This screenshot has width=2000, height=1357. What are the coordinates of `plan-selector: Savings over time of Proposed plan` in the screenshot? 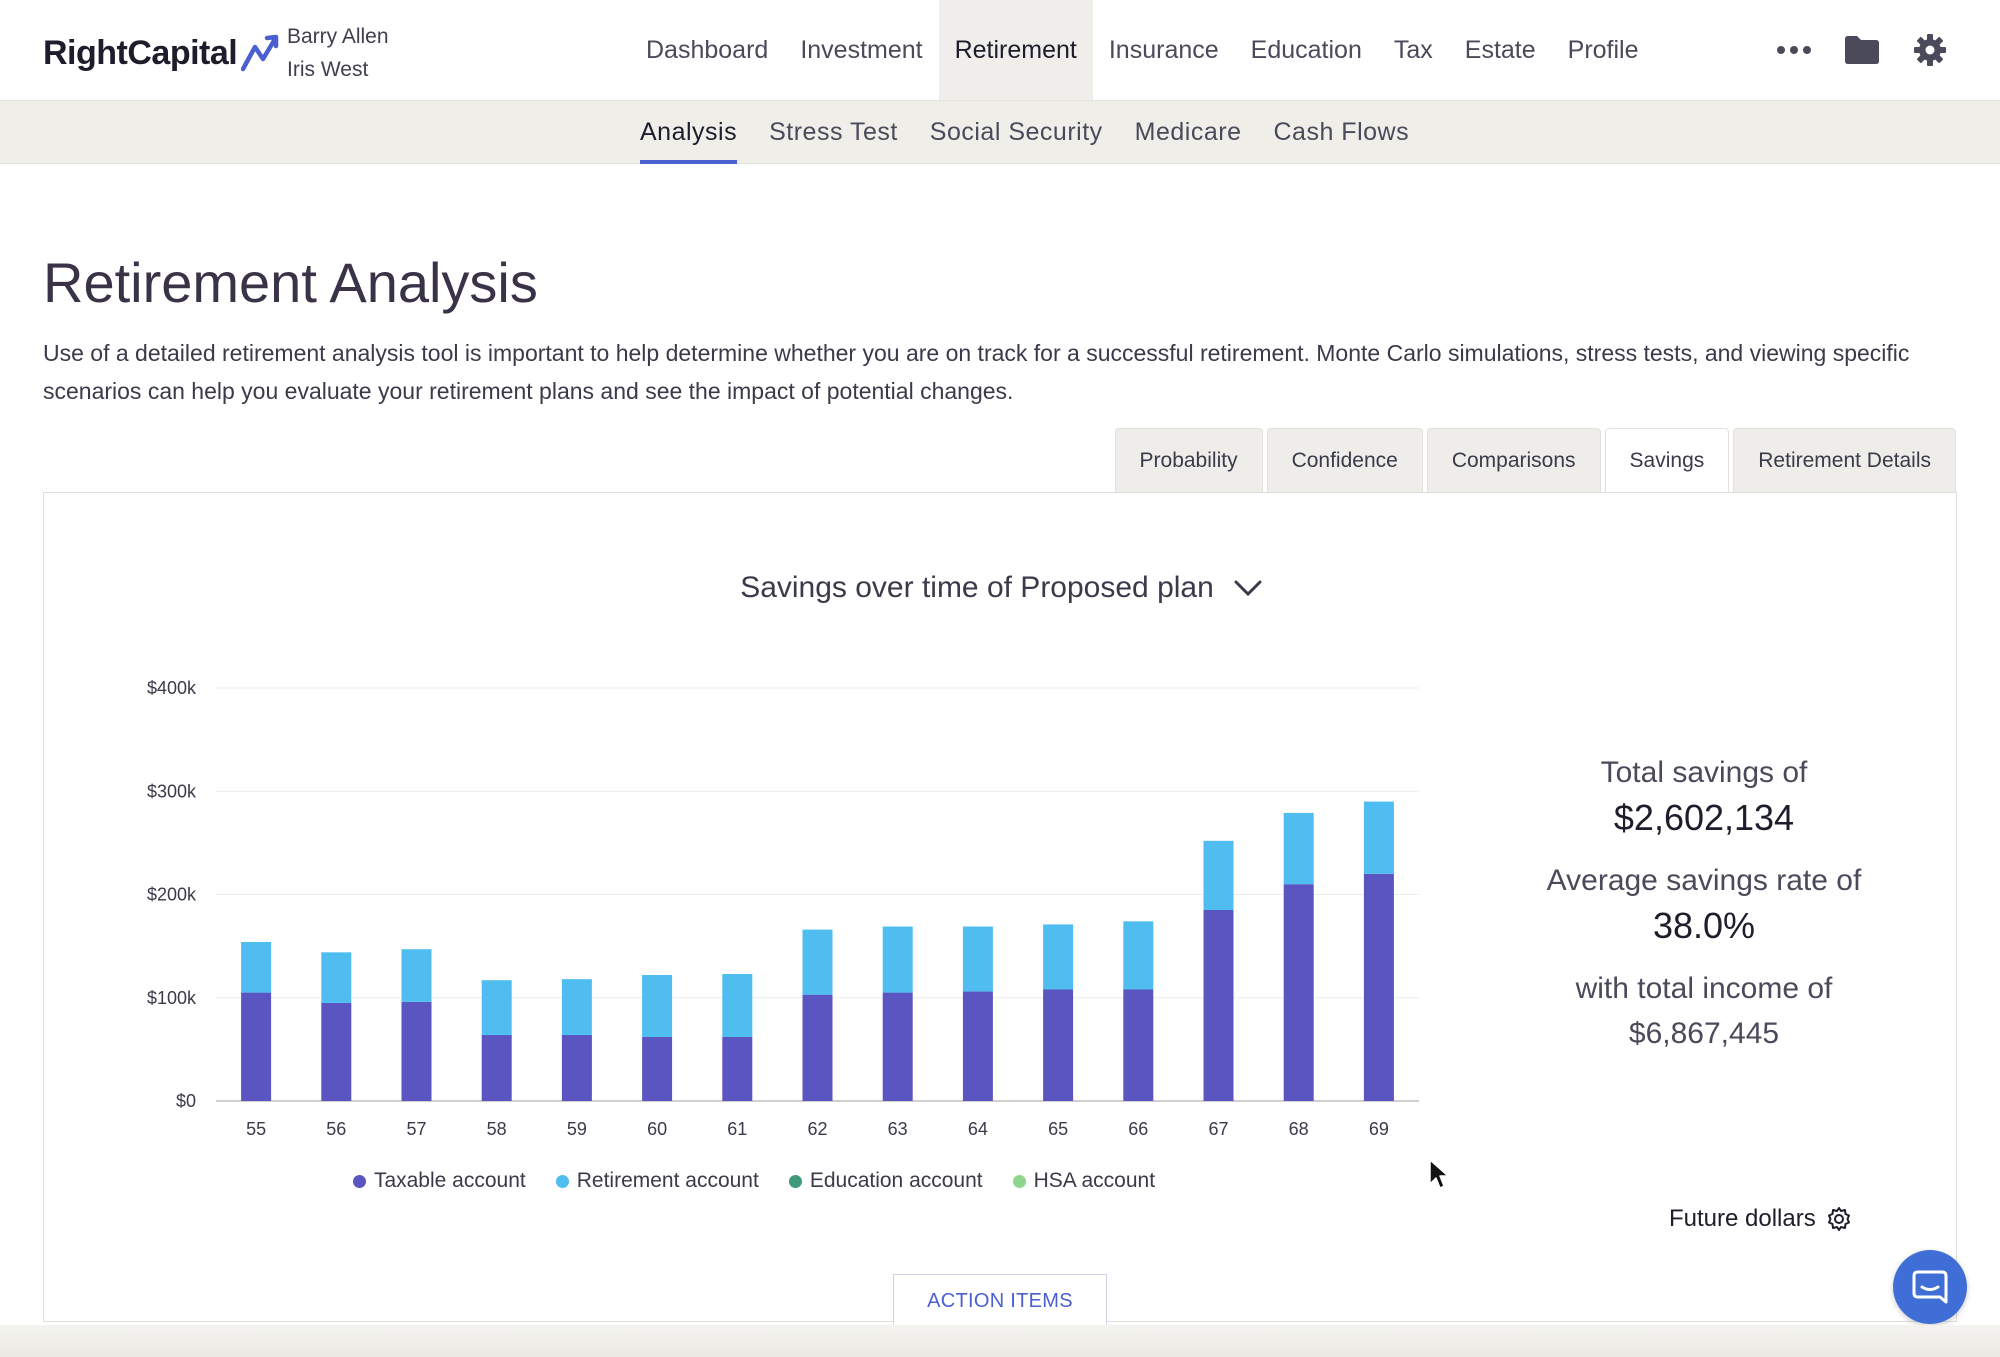 It's located at (1001, 588).